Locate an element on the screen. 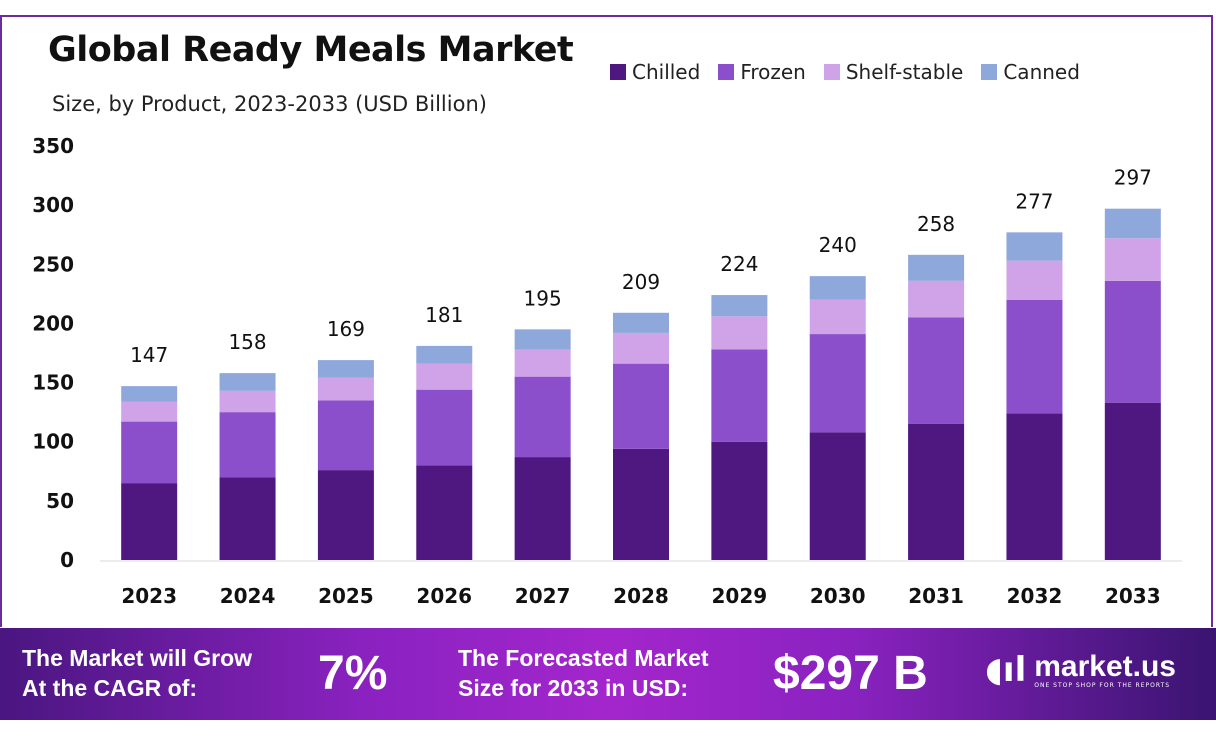  x-tick-label: 2025 is located at coordinates (346, 596).